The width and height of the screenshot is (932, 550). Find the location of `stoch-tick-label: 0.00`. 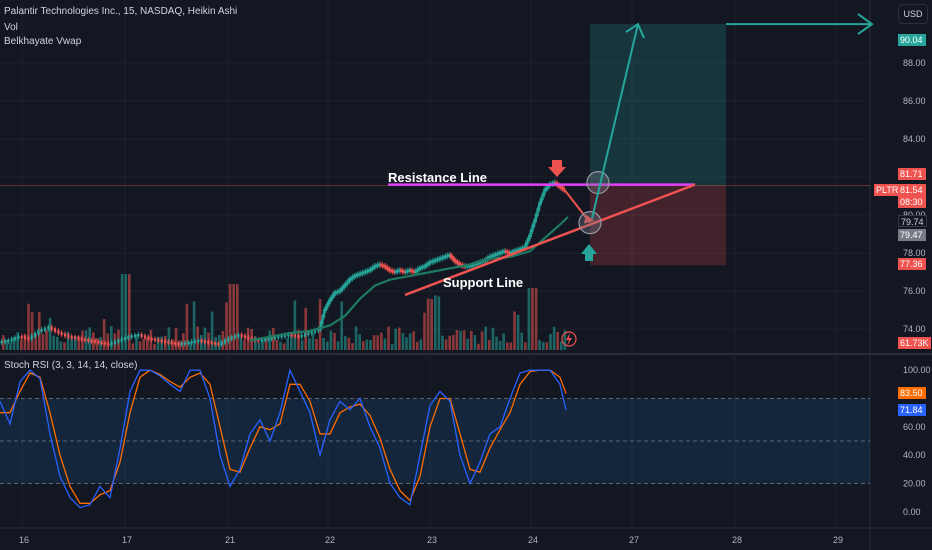

stoch-tick-label: 0.00 is located at coordinates (912, 512).